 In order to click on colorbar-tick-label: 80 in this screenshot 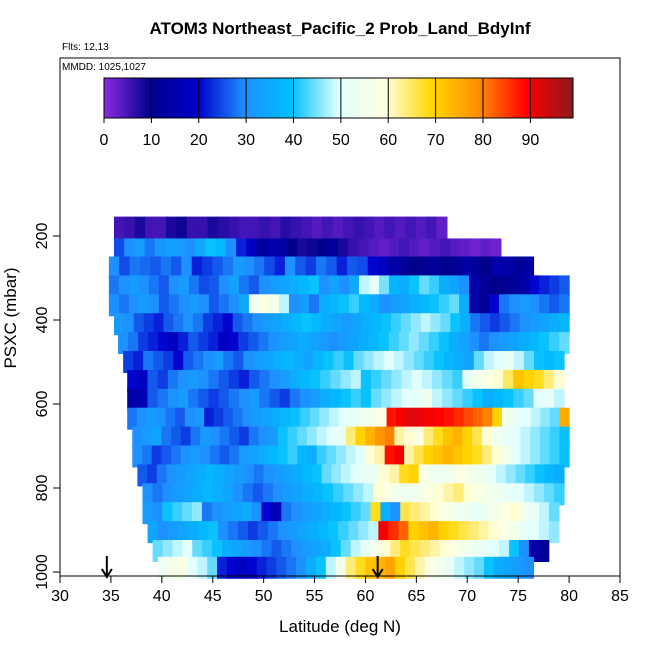, I will do `click(483, 140)`.